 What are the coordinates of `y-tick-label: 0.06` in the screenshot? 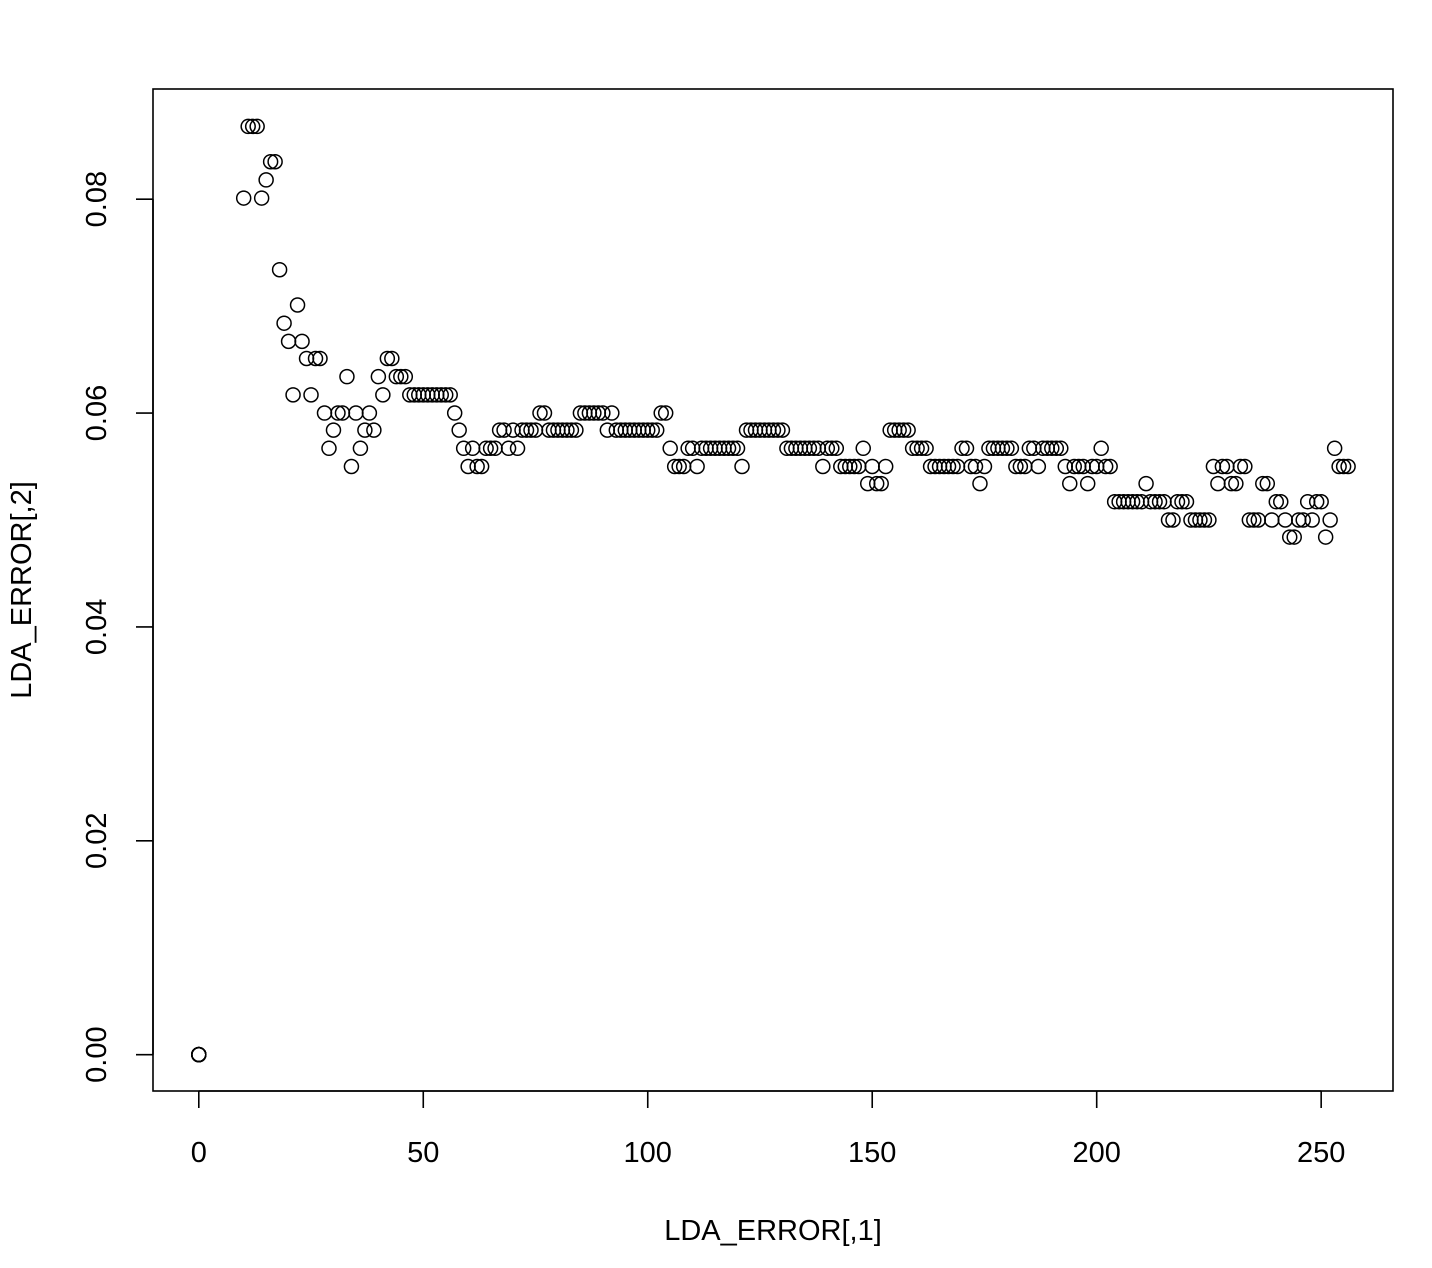 It's located at (97, 413).